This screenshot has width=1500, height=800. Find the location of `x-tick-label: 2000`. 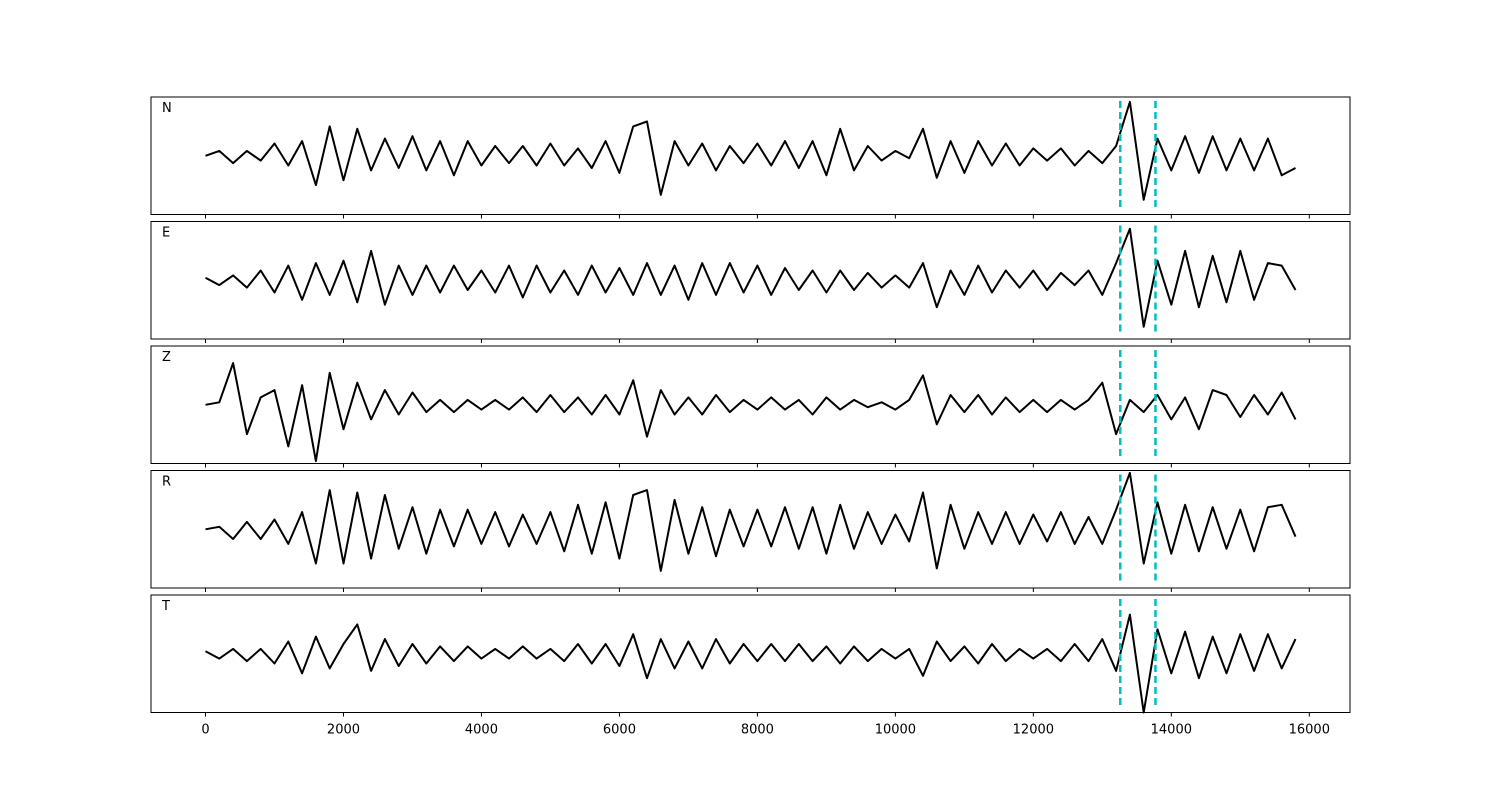

x-tick-label: 2000 is located at coordinates (343, 730).